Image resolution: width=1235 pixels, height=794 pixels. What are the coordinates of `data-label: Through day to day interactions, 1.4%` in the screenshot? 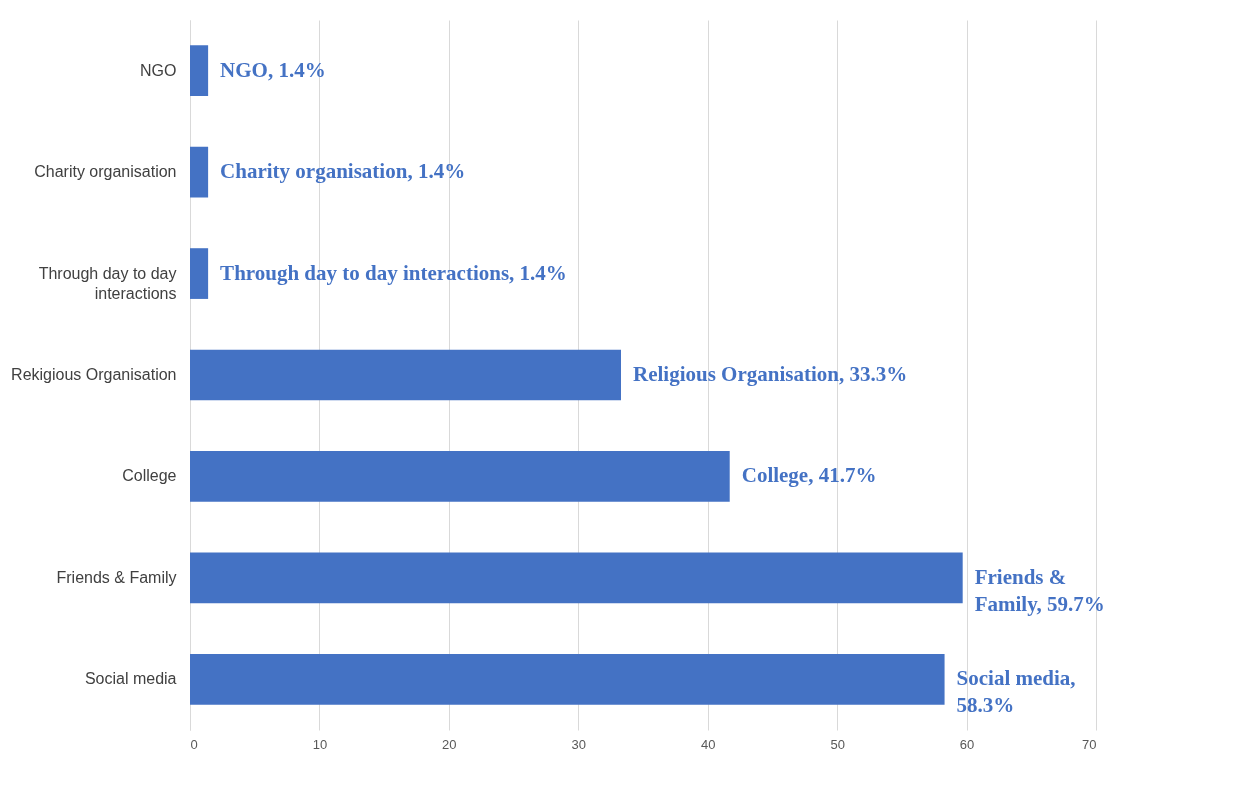 It's located at (393, 272).